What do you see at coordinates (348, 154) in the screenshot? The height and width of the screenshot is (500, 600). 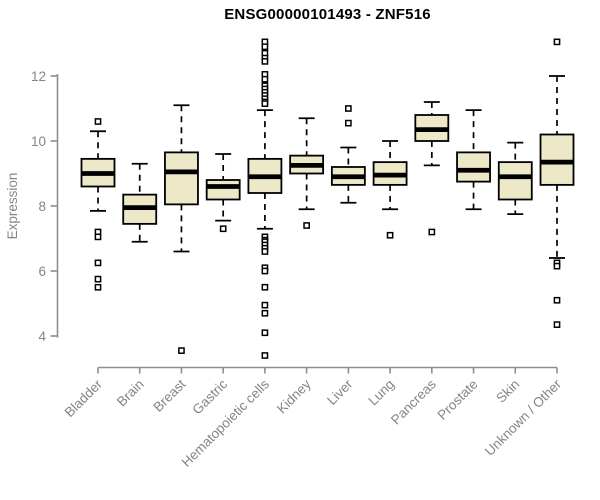 I see `box-liver` at bounding box center [348, 154].